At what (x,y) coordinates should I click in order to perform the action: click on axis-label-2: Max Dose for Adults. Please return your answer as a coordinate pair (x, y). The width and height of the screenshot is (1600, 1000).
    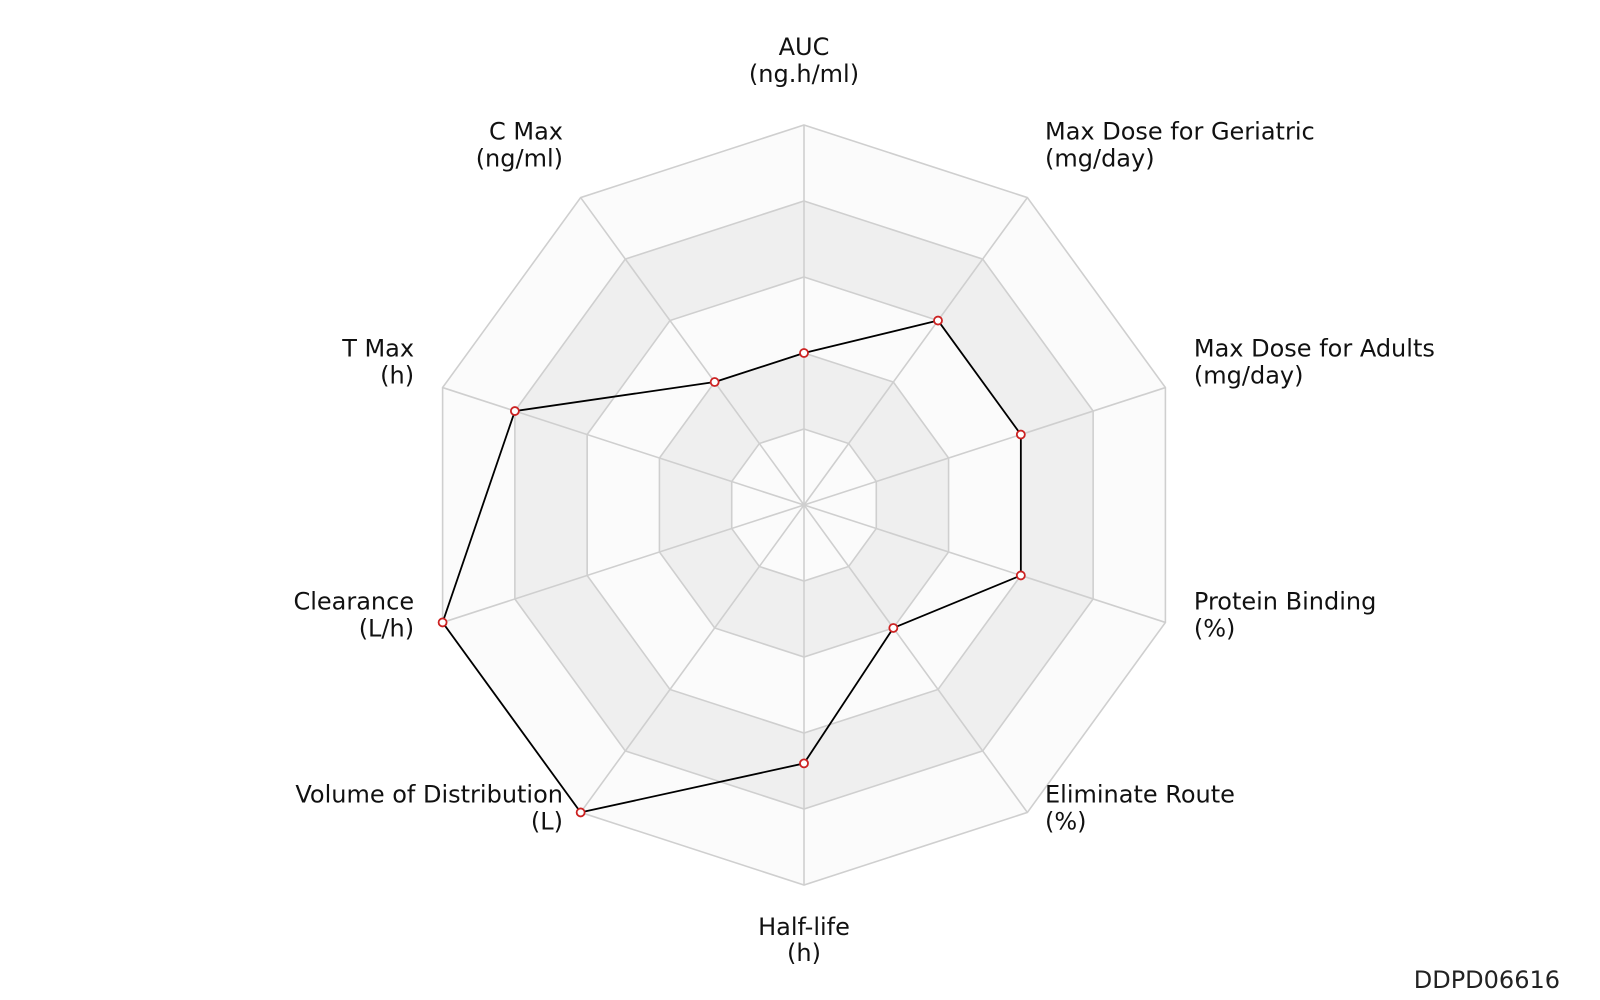
    Looking at the image, I should click on (1314, 348).